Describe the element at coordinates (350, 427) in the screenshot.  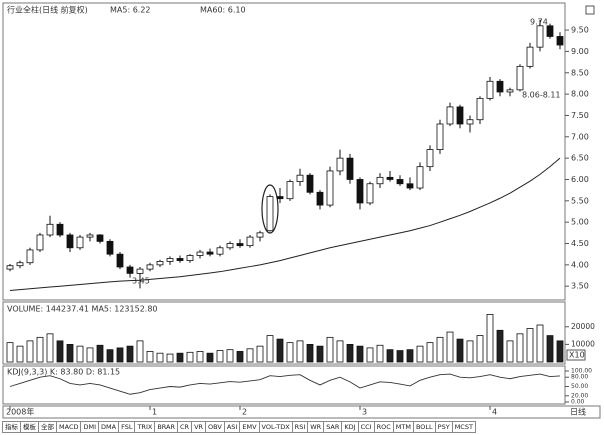
I see `indicator-tab: KDJ` at that location.